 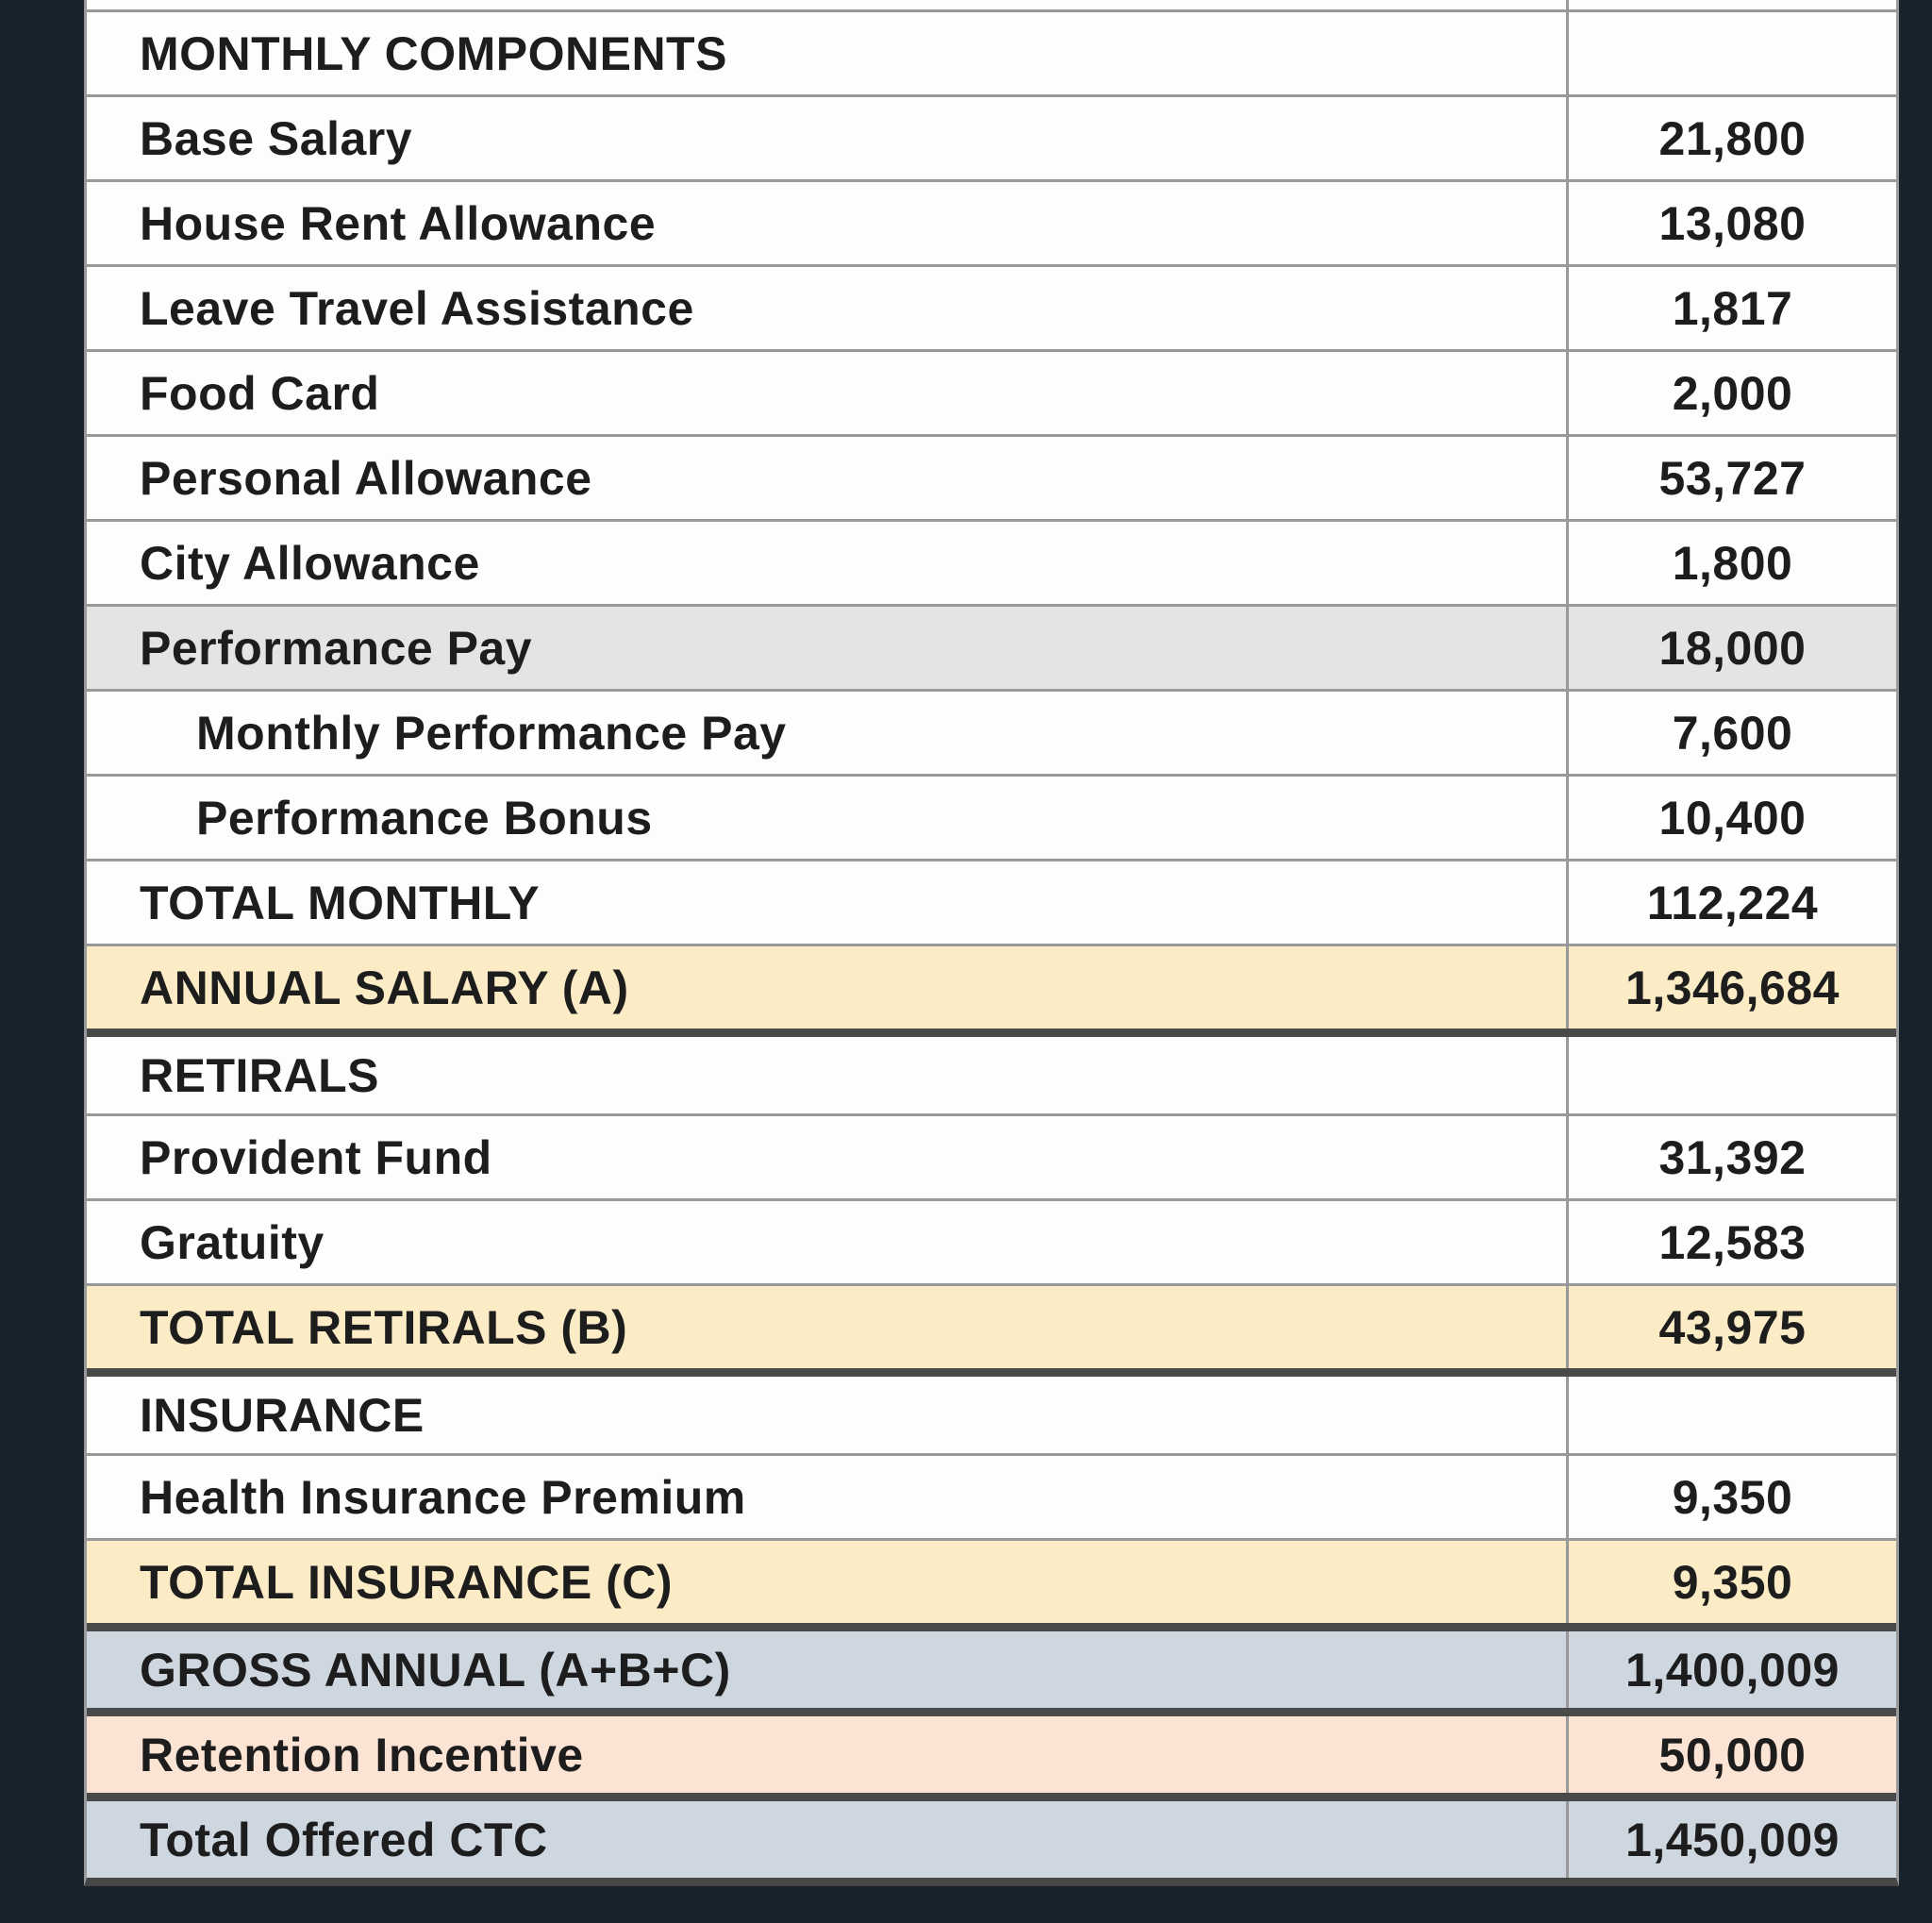 What do you see at coordinates (991, 1835) in the screenshot?
I see `table-row-total-offered-ctc: Total Offered CTC 1,450,009` at bounding box center [991, 1835].